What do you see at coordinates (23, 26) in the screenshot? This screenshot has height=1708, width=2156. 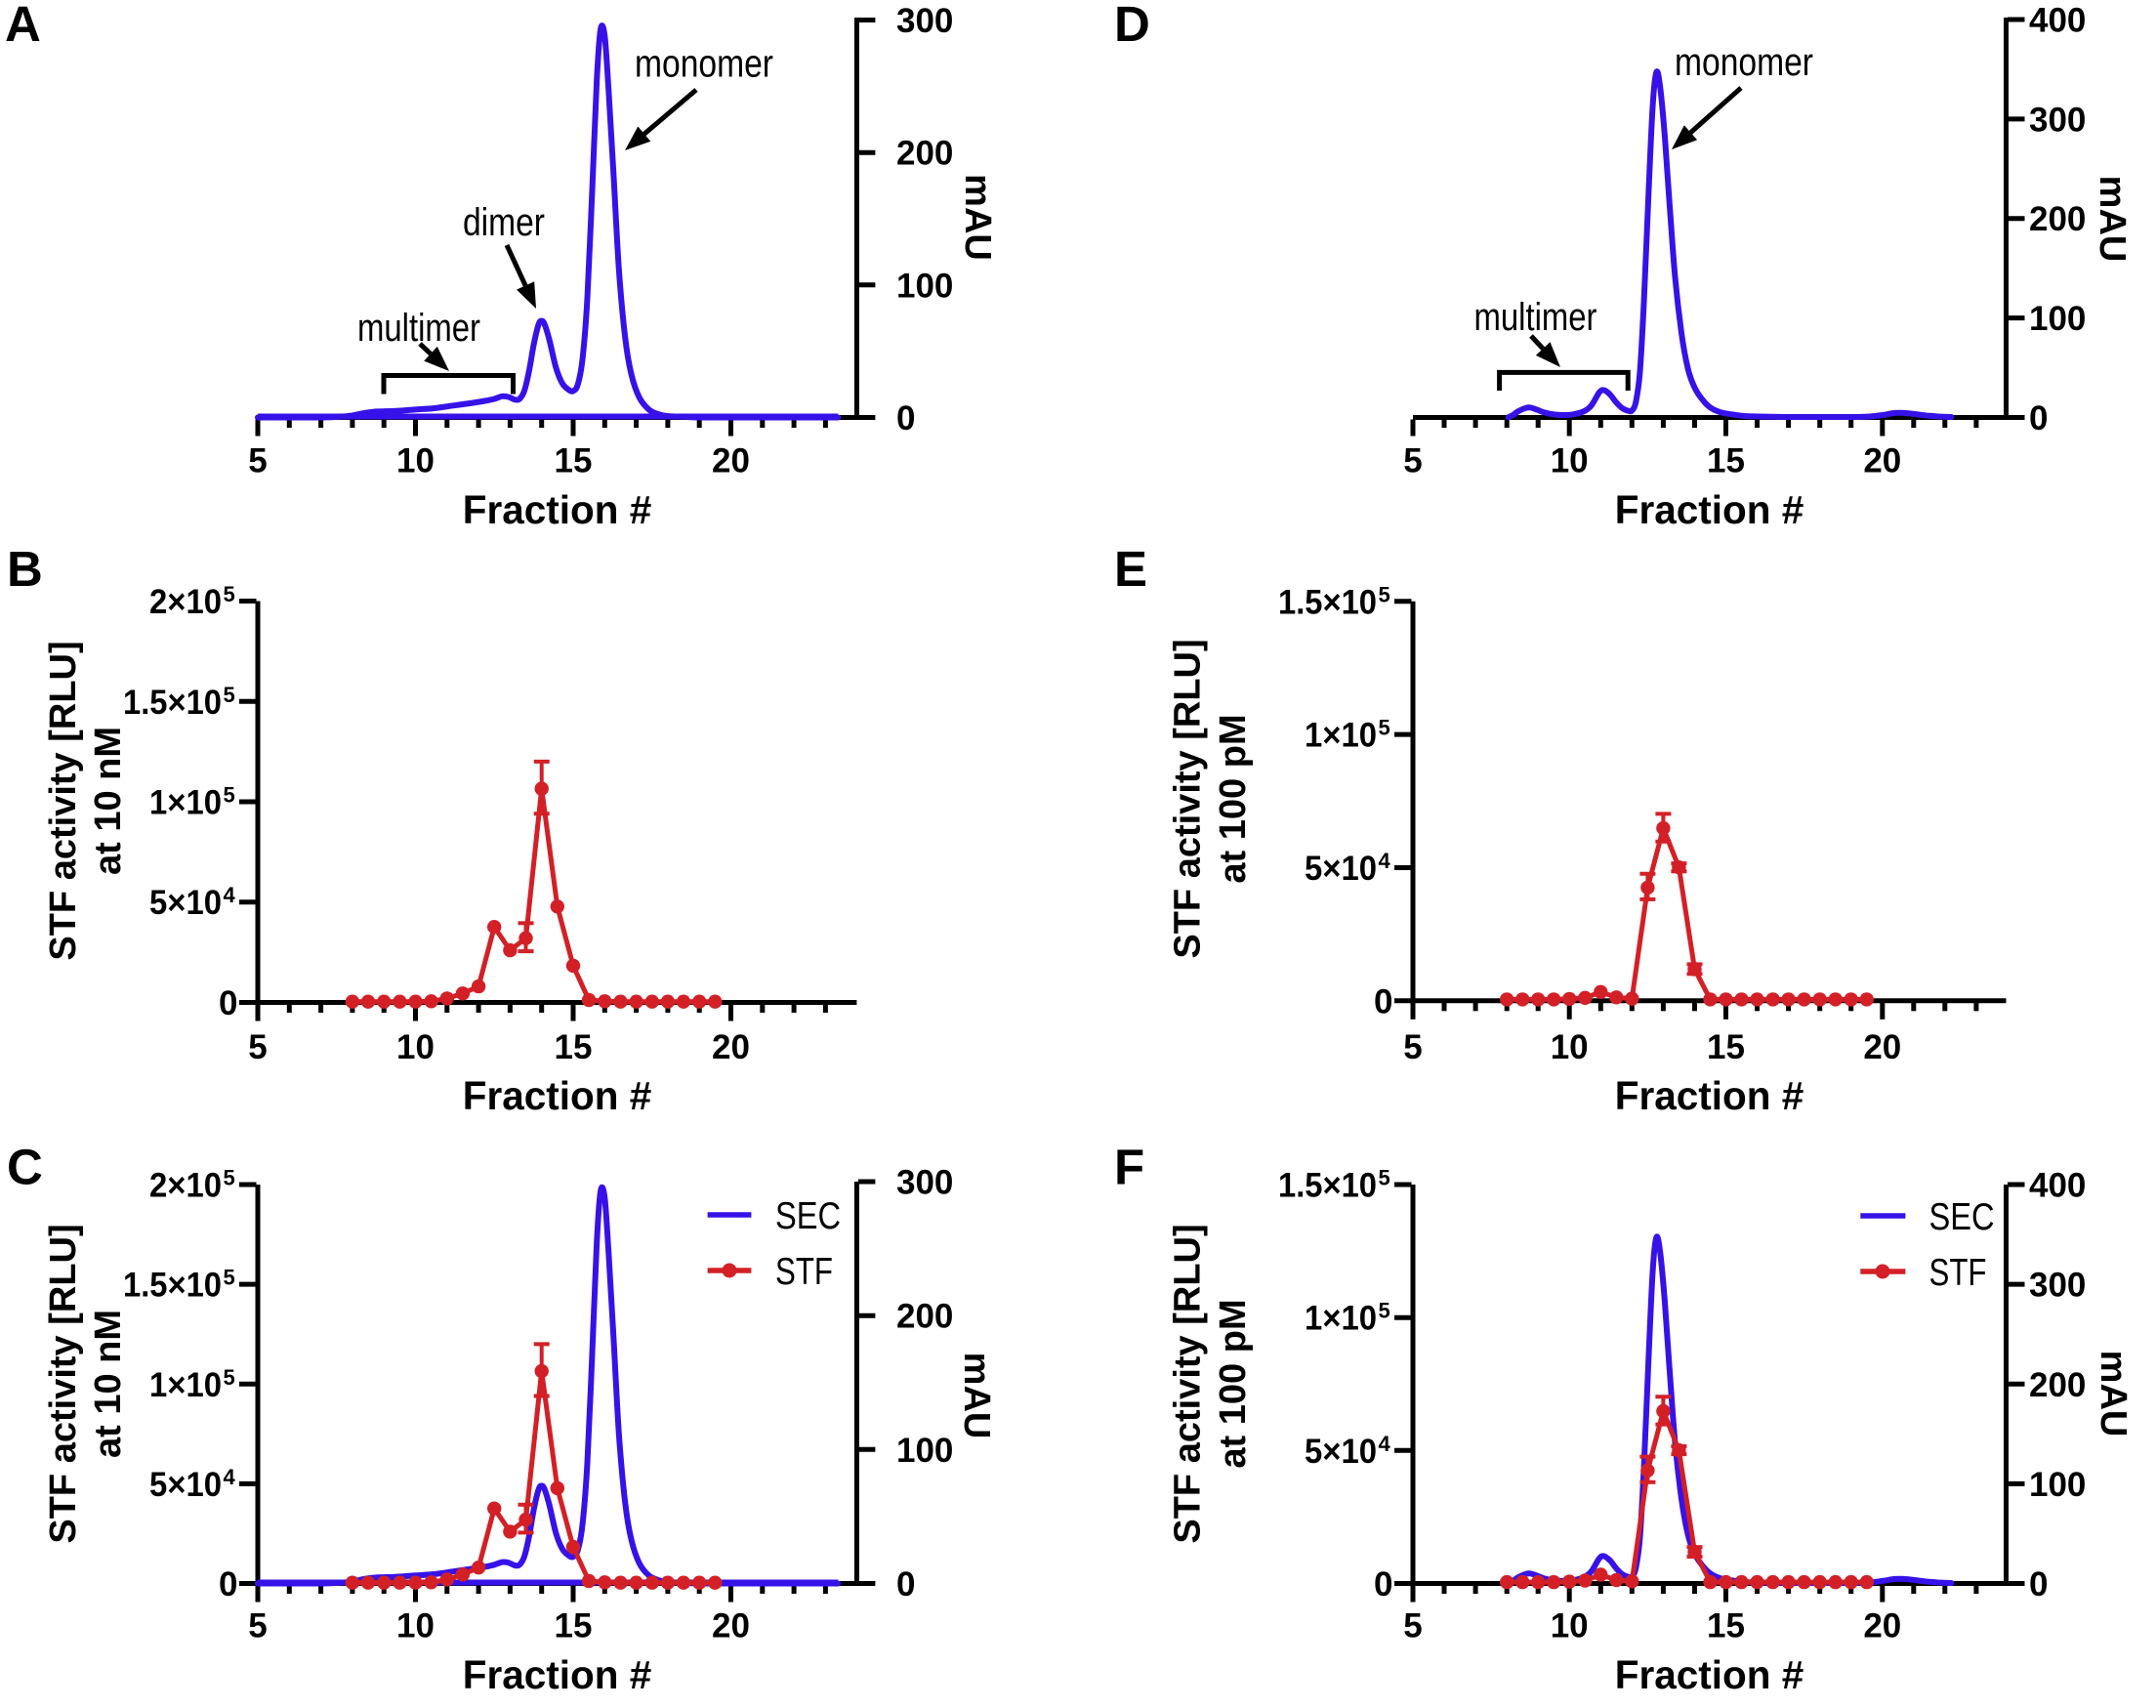 I see `svg-text: A` at bounding box center [23, 26].